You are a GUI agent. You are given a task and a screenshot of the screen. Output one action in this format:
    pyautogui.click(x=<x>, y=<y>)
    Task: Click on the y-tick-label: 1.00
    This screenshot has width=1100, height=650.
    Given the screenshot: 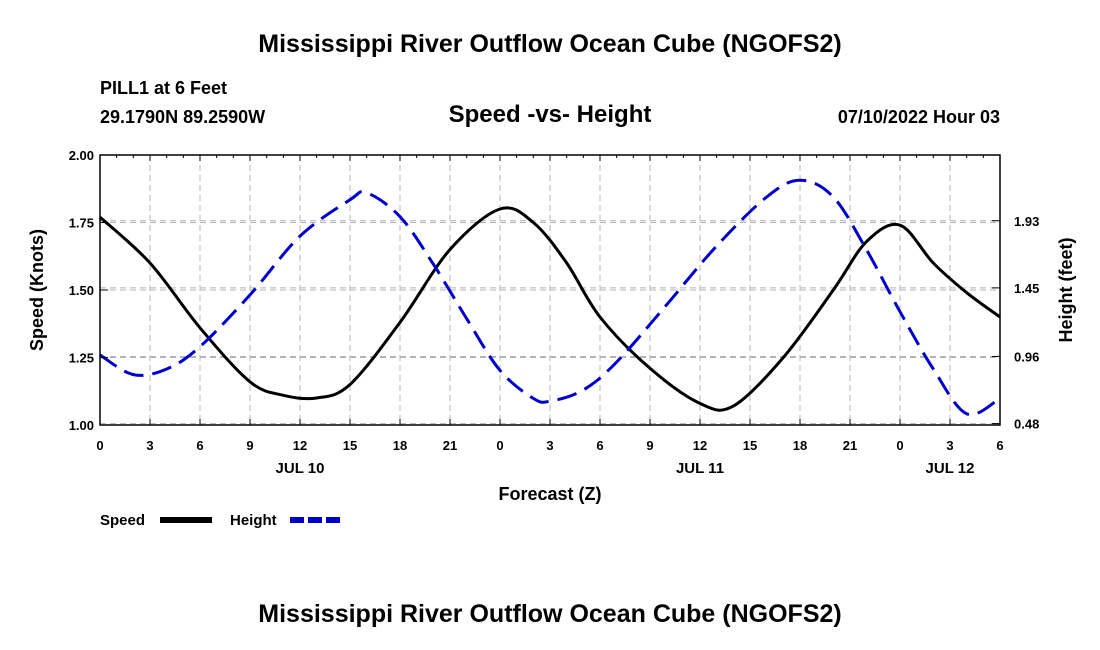 What is the action you would take?
    pyautogui.click(x=81, y=425)
    